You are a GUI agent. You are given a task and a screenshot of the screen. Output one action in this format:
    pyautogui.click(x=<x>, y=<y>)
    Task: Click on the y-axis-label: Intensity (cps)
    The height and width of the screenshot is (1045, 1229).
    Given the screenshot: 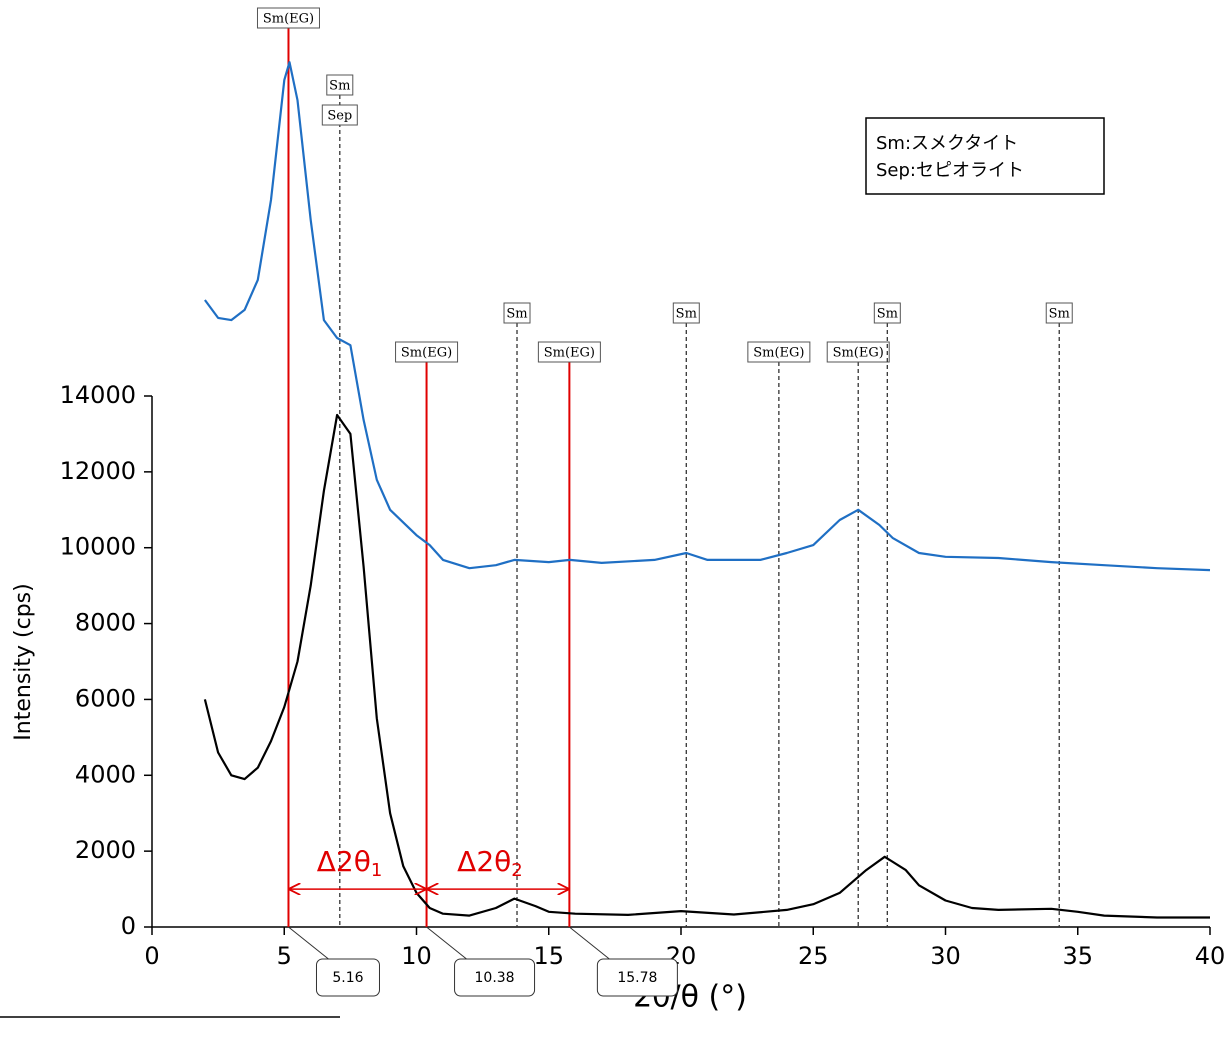 What is the action you would take?
    pyautogui.click(x=23, y=661)
    